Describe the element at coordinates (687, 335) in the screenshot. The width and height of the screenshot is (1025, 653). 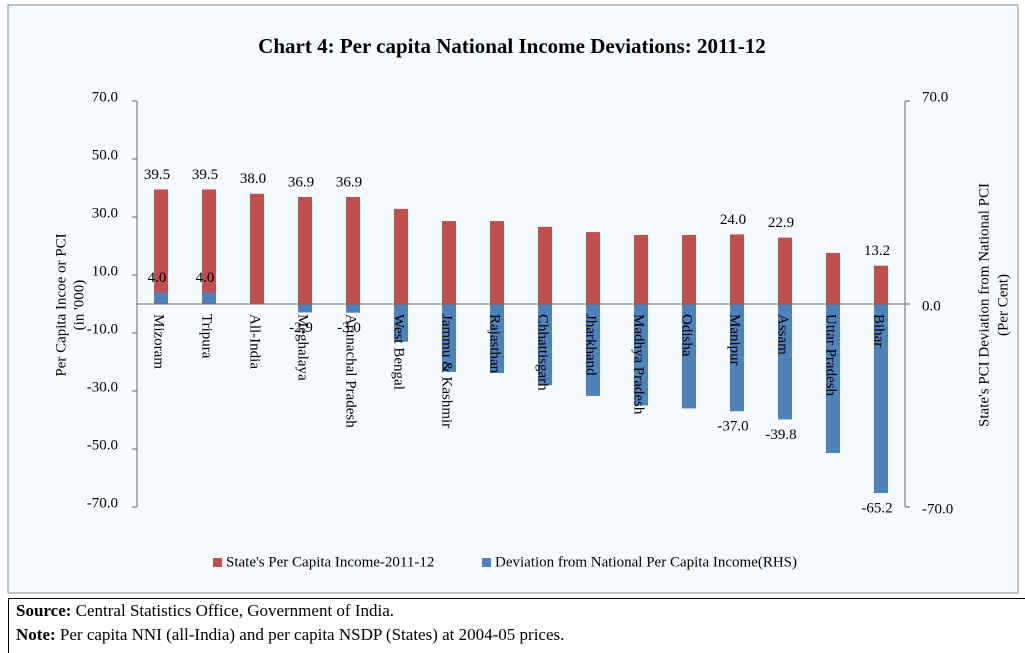
I see `x-tick-label: Odisha` at that location.